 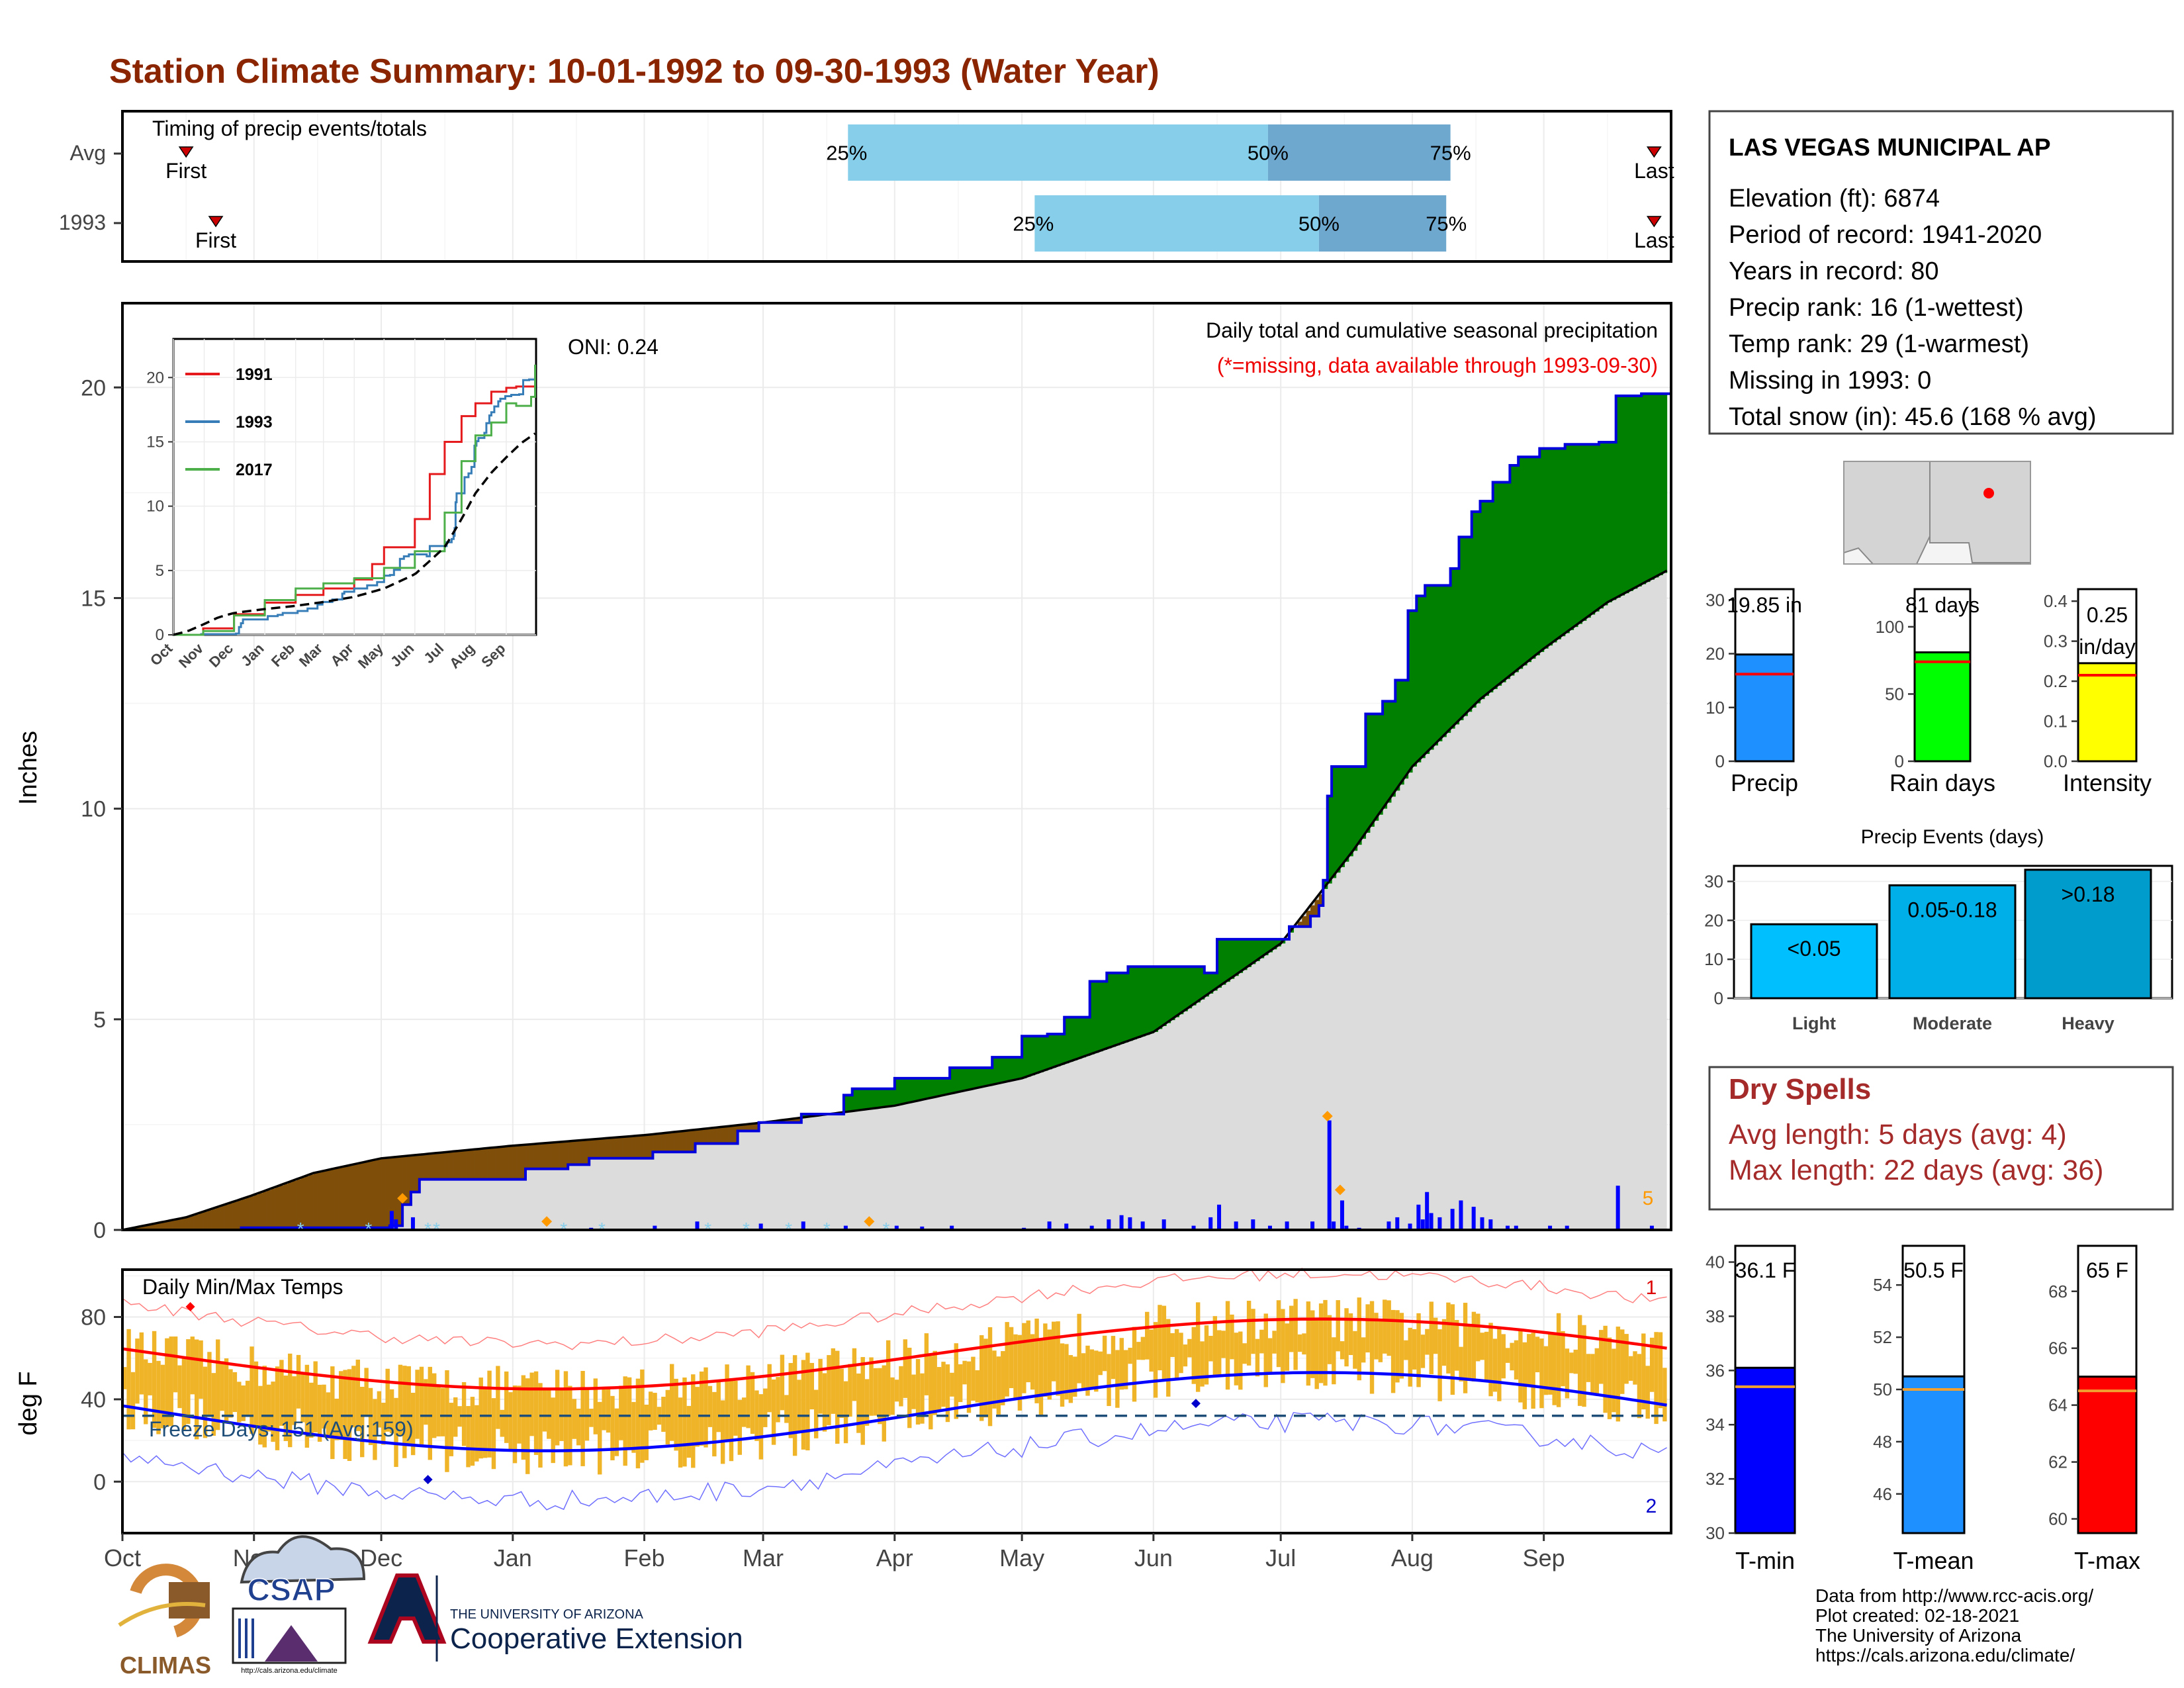 I want to click on precip-events-bar-label: 0.05-0.18, so click(x=1952, y=909).